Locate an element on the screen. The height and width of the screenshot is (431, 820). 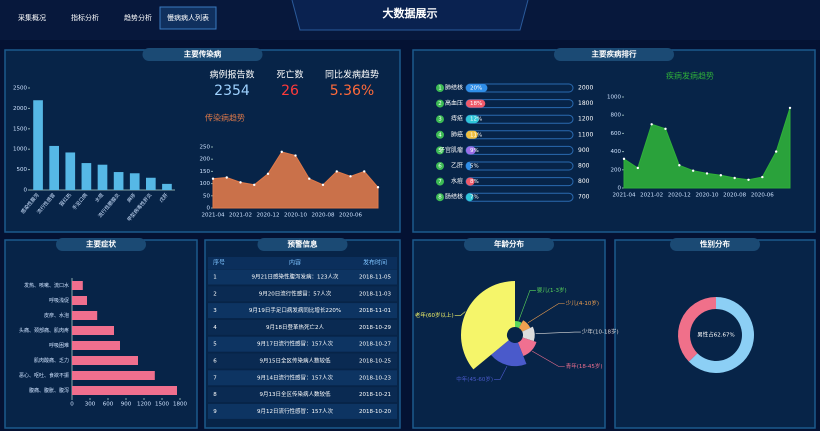
panel-title: 预警信息 is located at coordinates (303, 244).